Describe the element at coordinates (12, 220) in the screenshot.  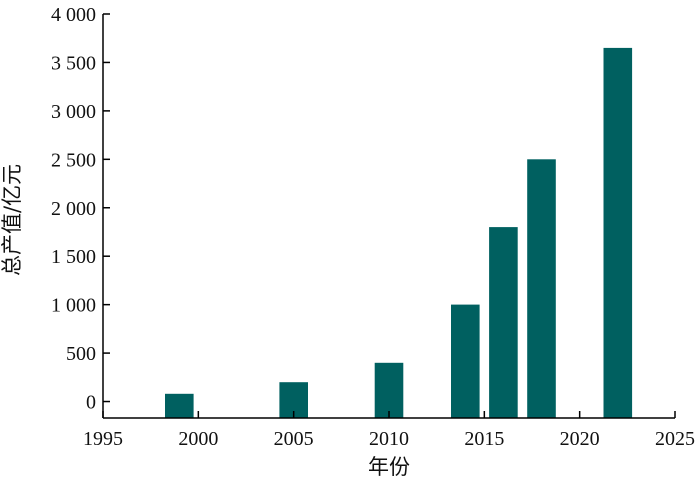
I see `y-axis-label: 总产值/亿元` at that location.